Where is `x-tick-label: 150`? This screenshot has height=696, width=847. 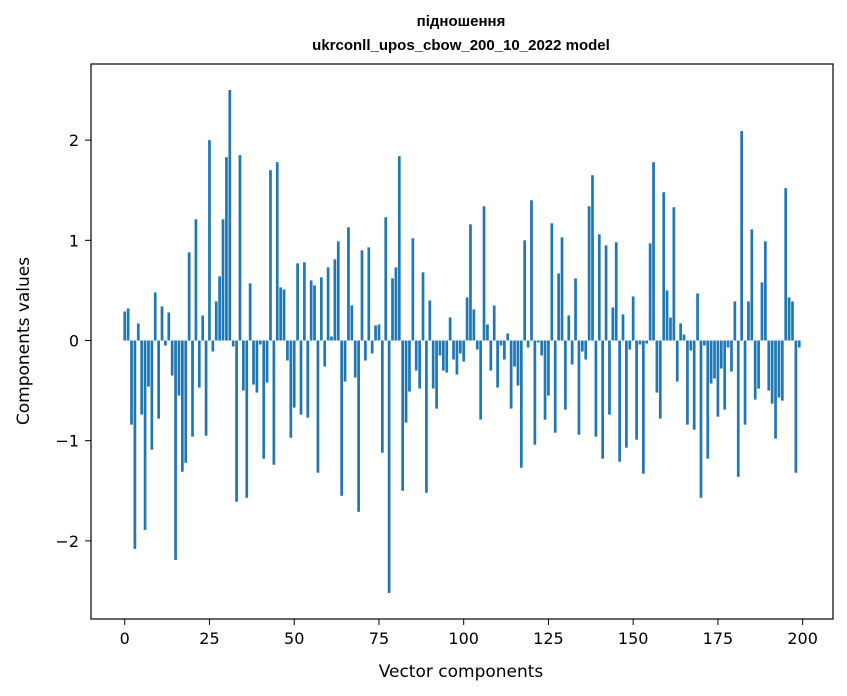 x-tick-label: 150 is located at coordinates (633, 638).